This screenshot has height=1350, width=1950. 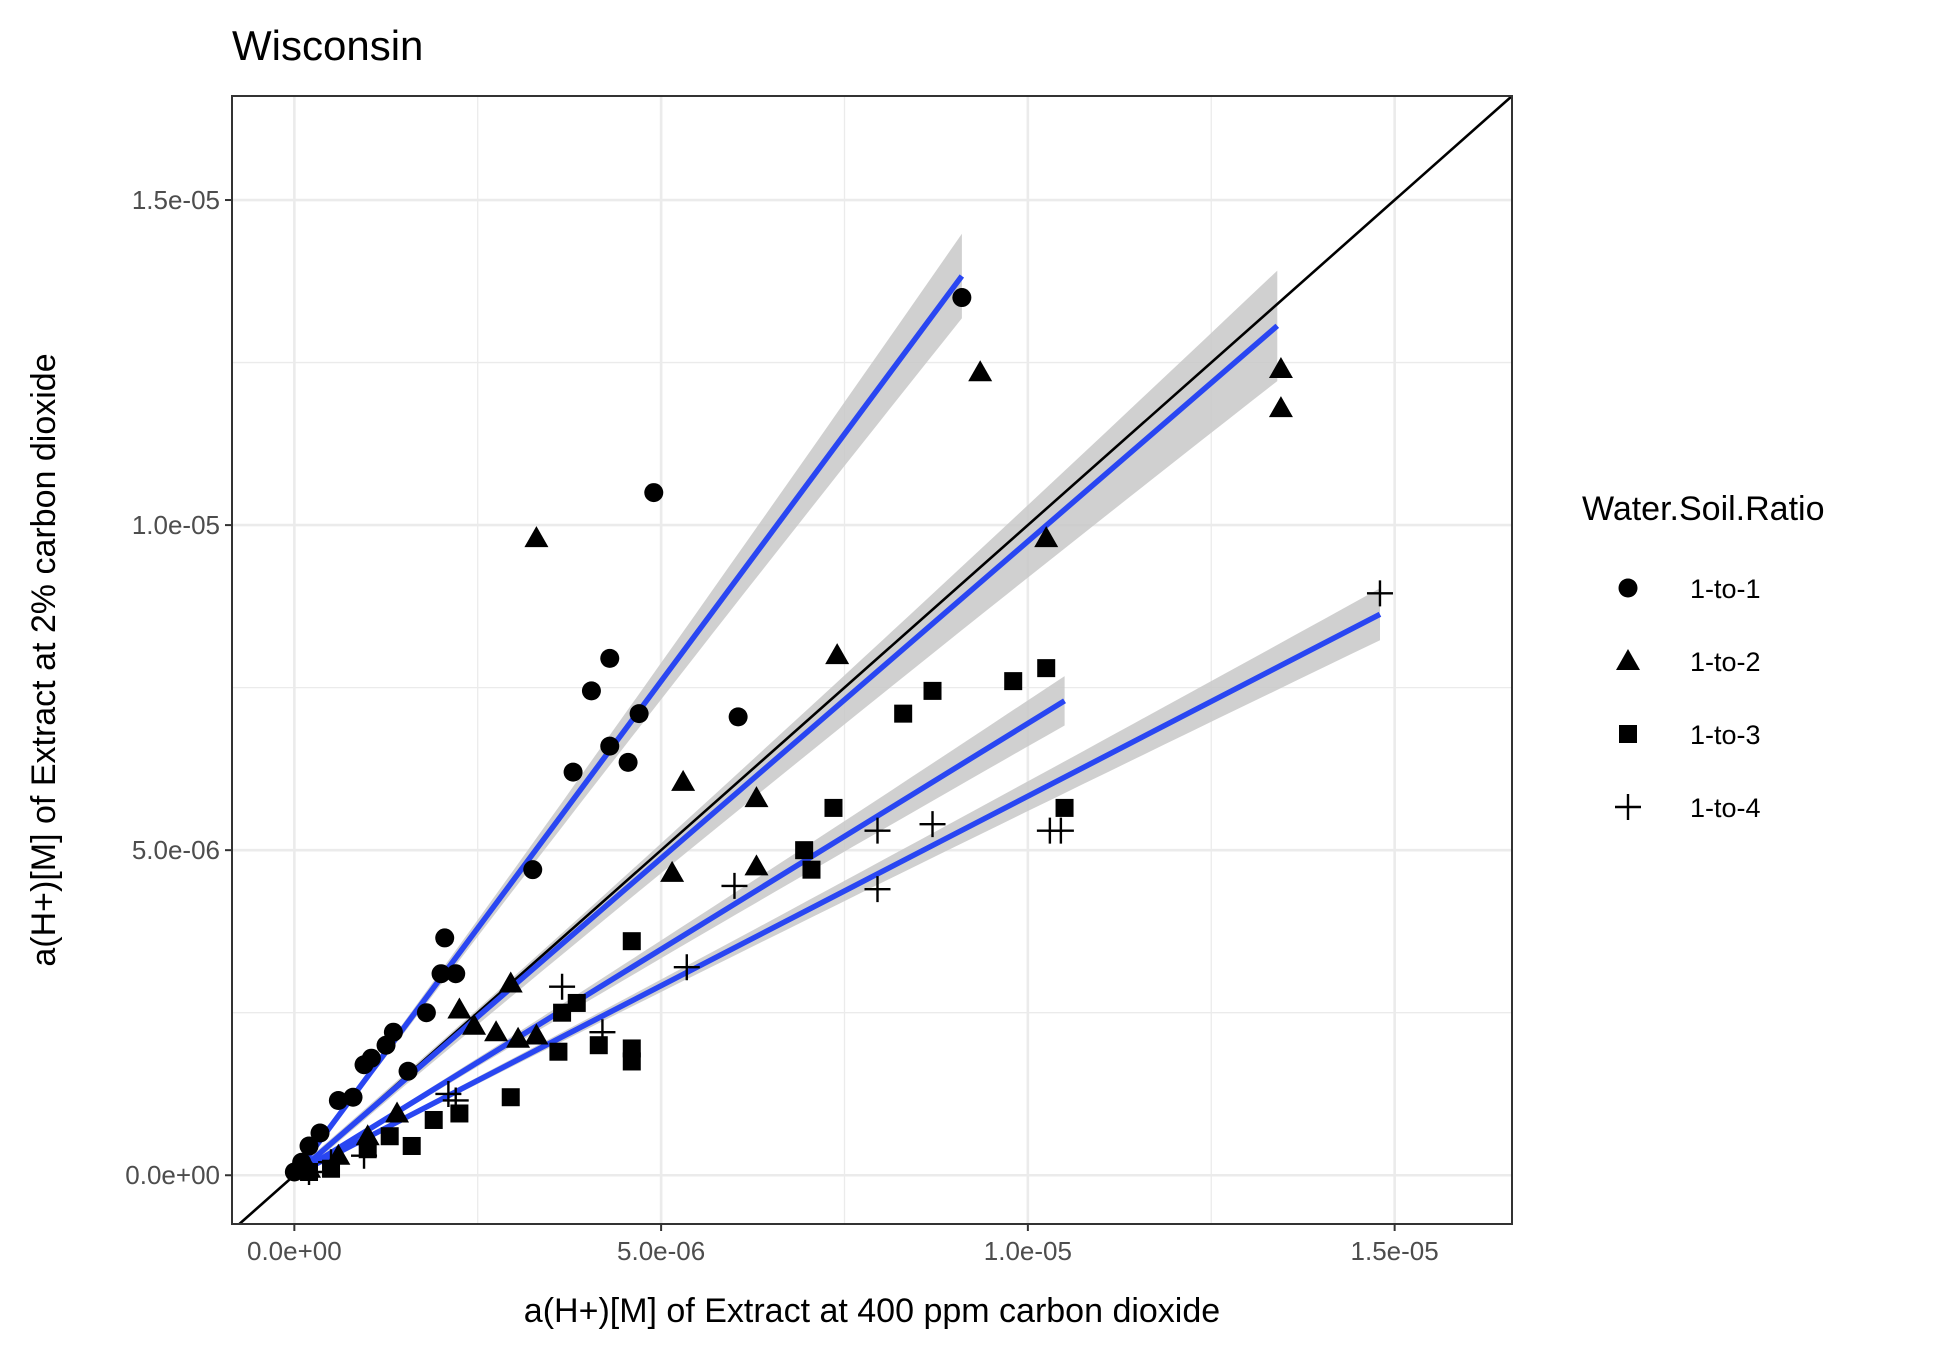 What do you see at coordinates (172, 1175) in the screenshot?
I see `y-tick-label: 0.0e+00` at bounding box center [172, 1175].